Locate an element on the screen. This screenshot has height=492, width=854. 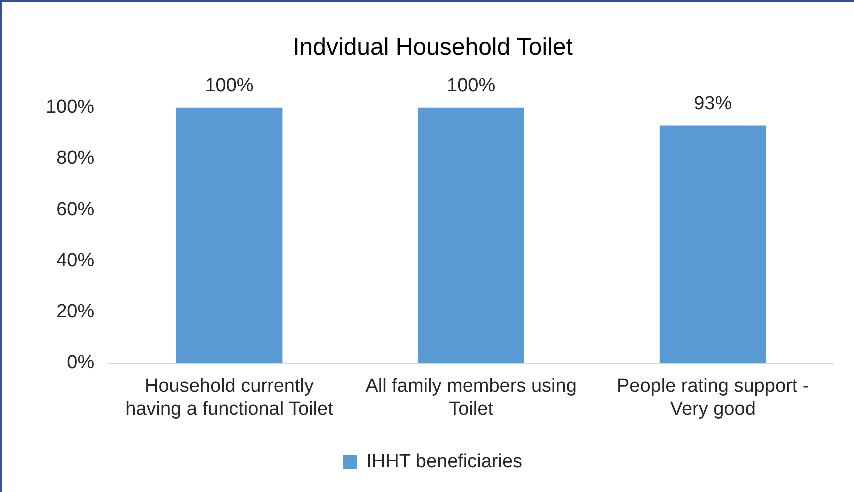
y-tick-label: 60% is located at coordinates (75, 209).